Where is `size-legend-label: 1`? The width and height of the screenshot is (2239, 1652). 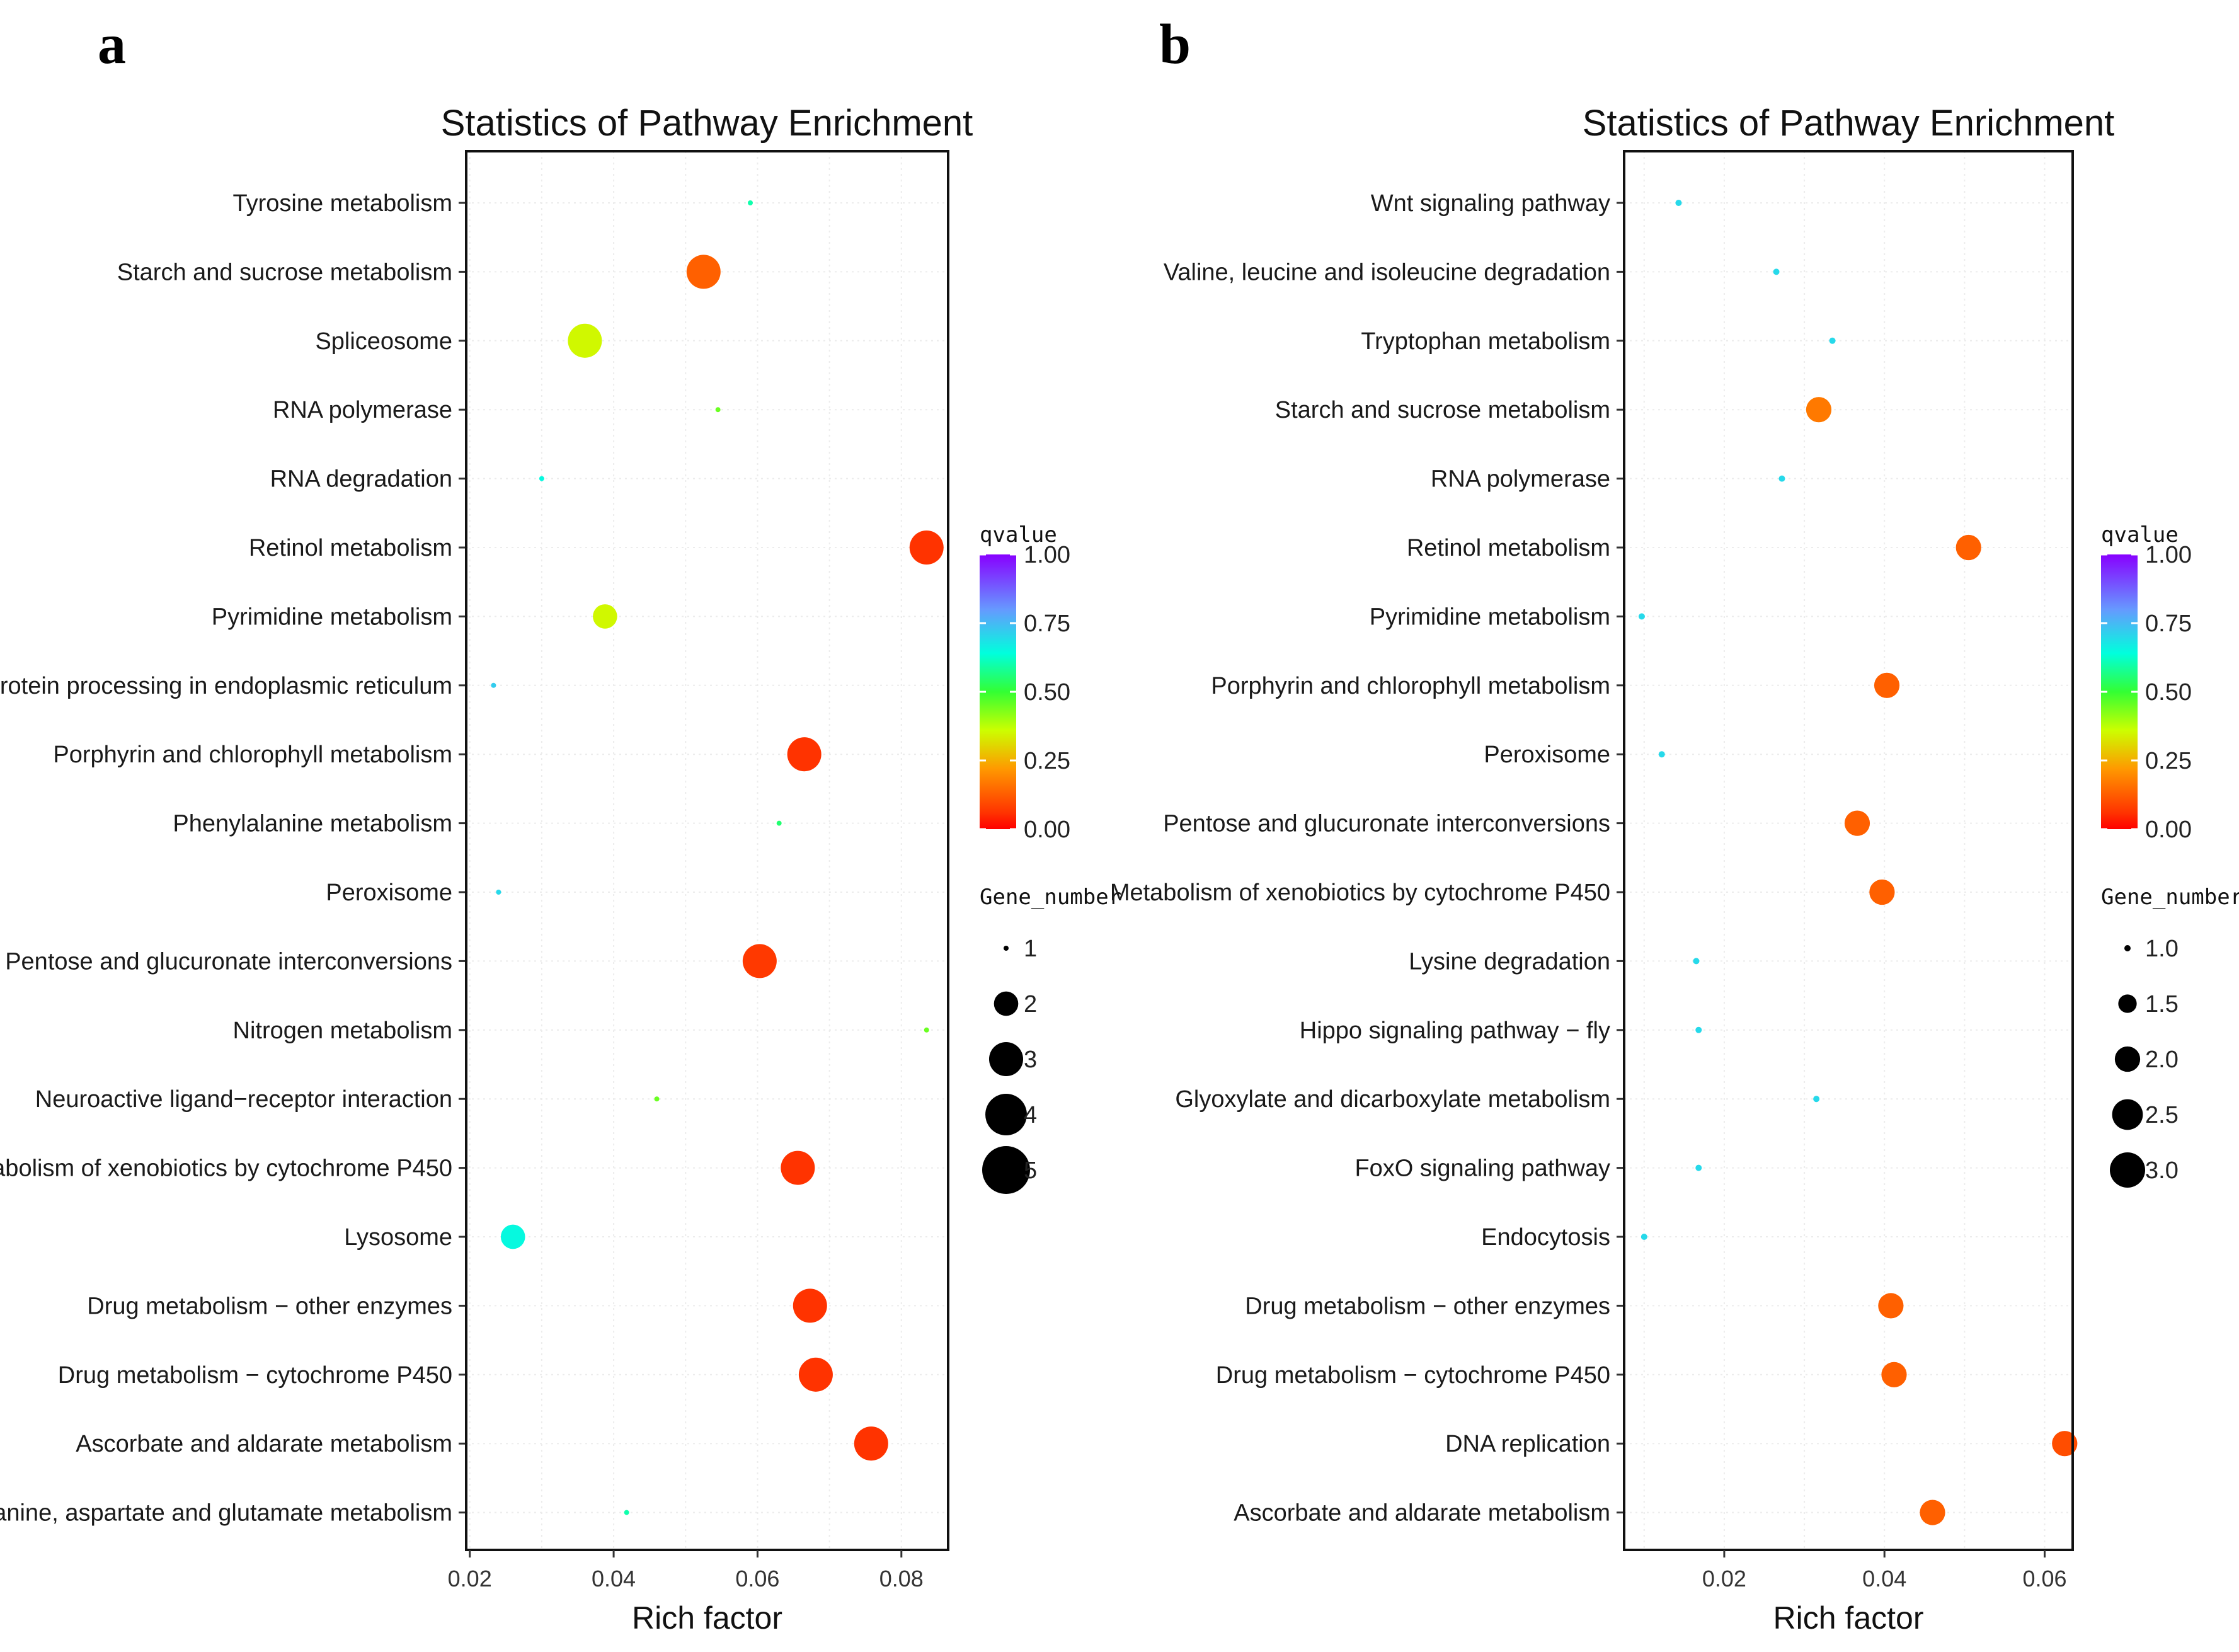
size-legend-label: 1 is located at coordinates (1030, 949).